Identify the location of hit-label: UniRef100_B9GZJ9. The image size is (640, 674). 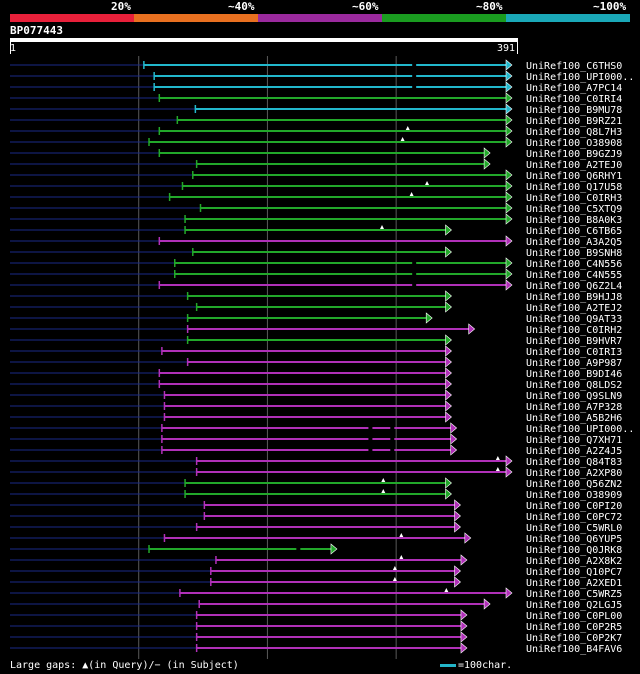
(574, 154).